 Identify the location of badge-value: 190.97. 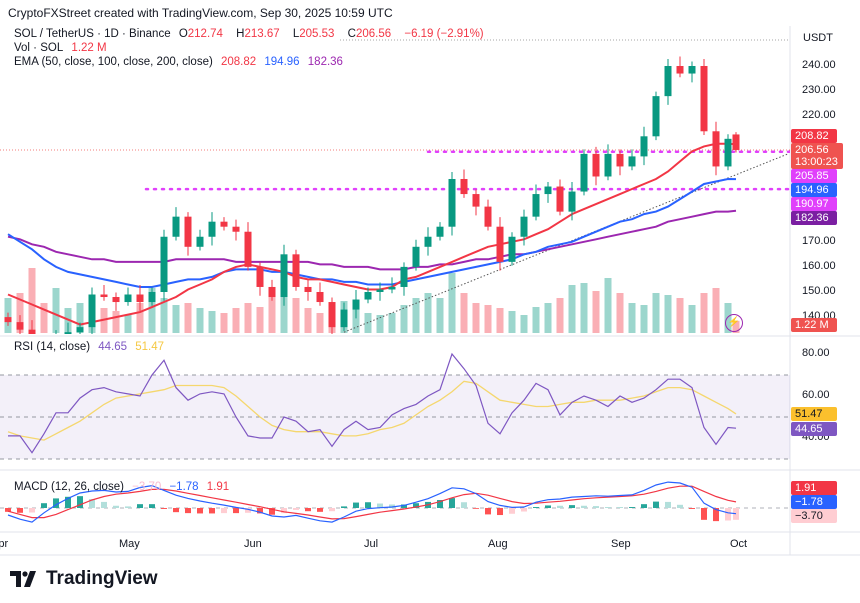
(812, 204).